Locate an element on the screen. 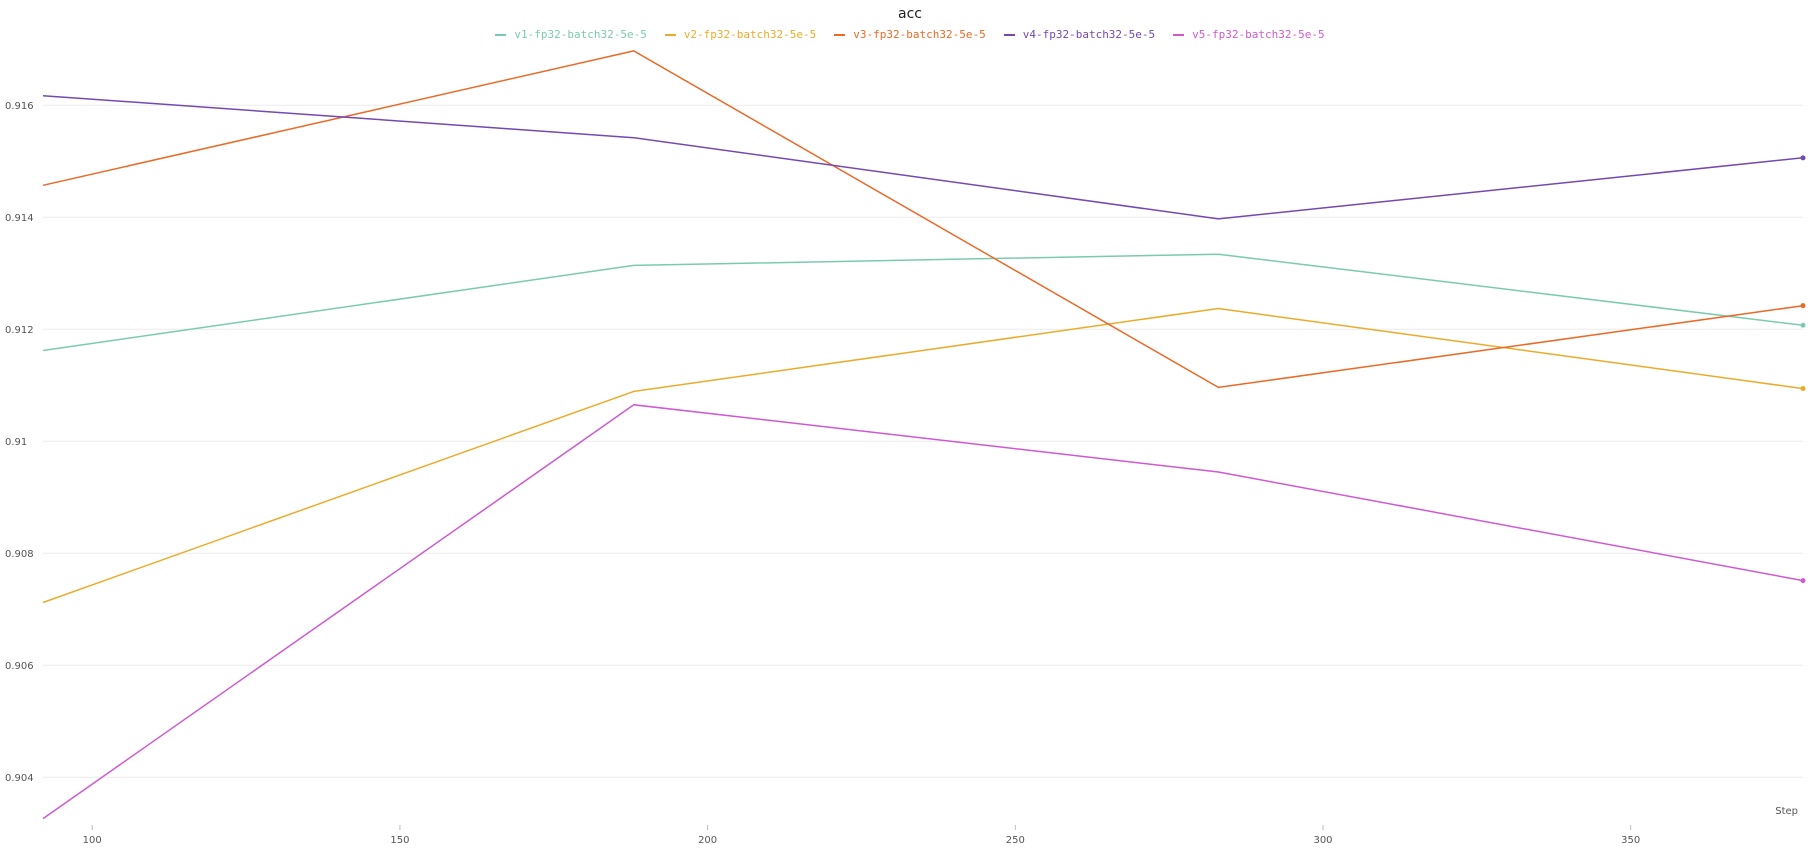 Image resolution: width=1820 pixels, height=858 pixels. x-tick-label: 200 is located at coordinates (707, 840).